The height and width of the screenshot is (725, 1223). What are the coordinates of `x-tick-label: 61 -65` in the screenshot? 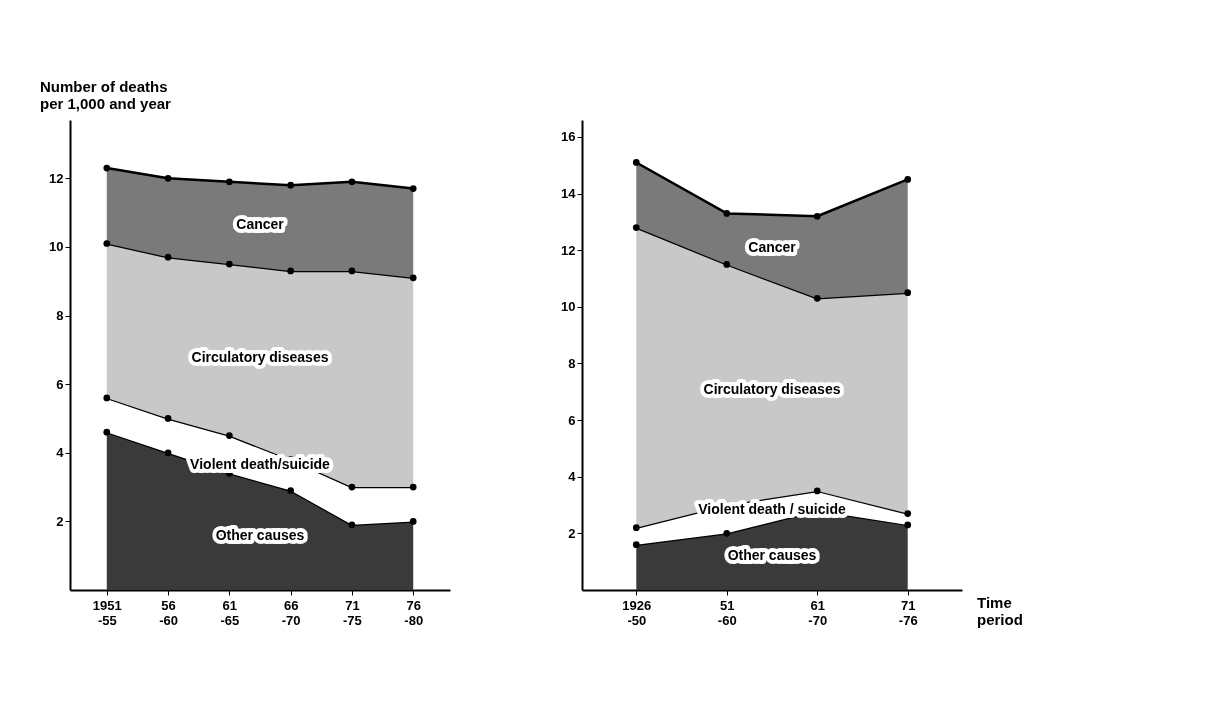 It's located at (230, 612).